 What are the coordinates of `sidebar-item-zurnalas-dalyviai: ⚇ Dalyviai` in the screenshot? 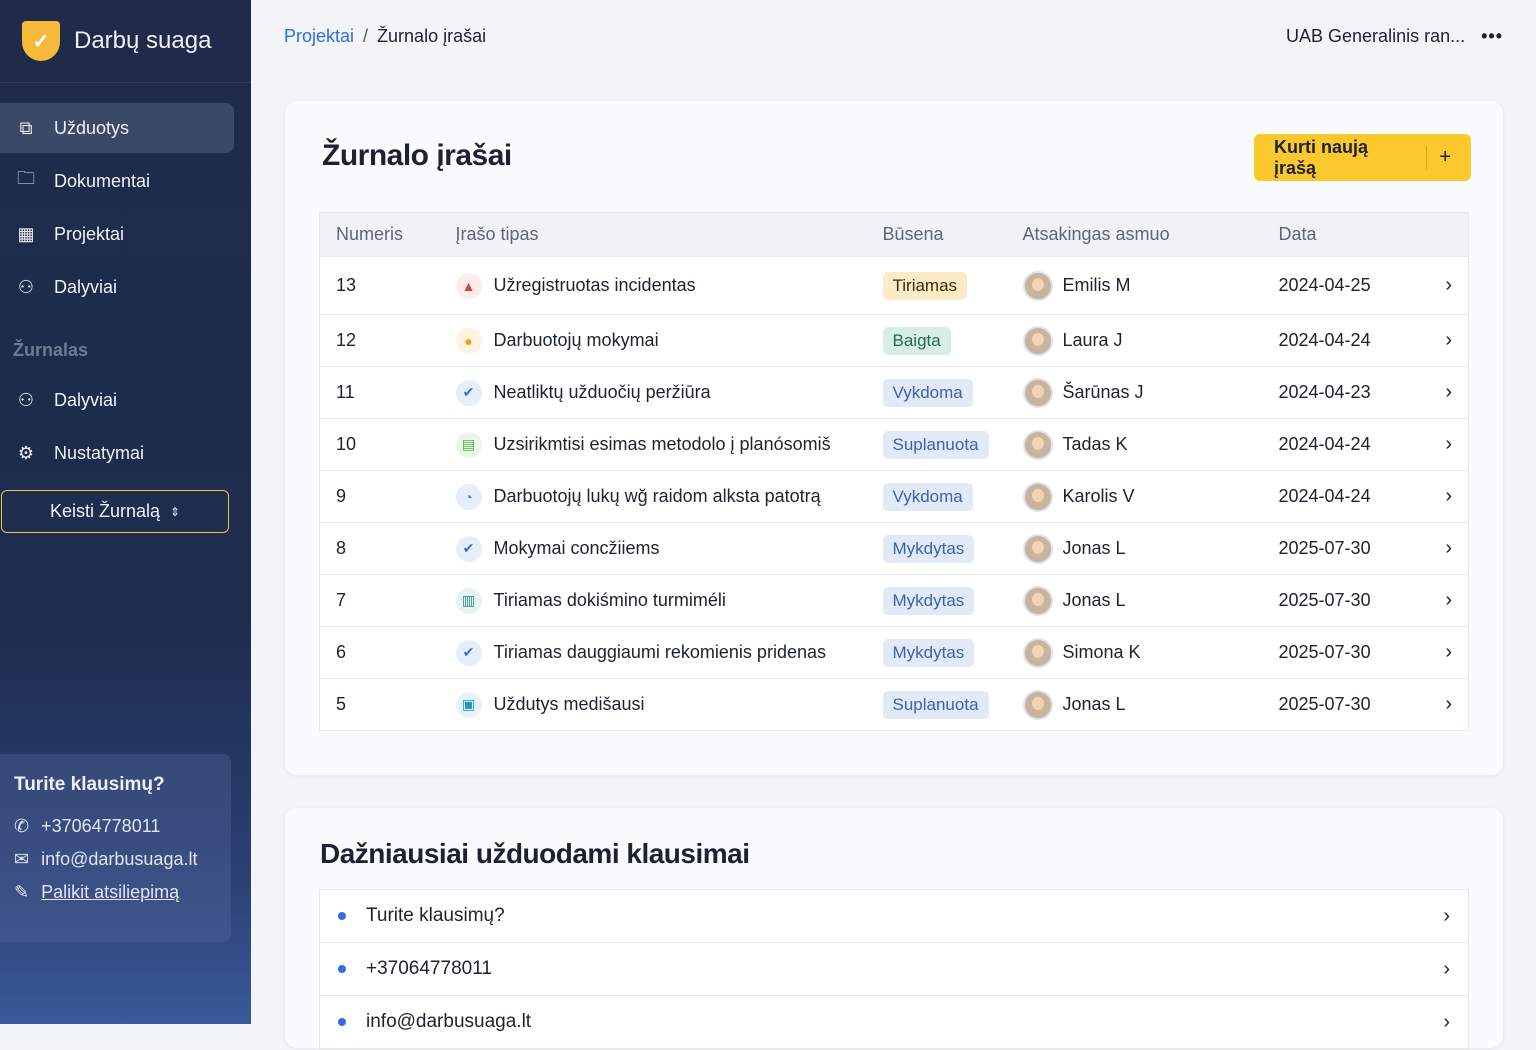 It's located at (125, 400).